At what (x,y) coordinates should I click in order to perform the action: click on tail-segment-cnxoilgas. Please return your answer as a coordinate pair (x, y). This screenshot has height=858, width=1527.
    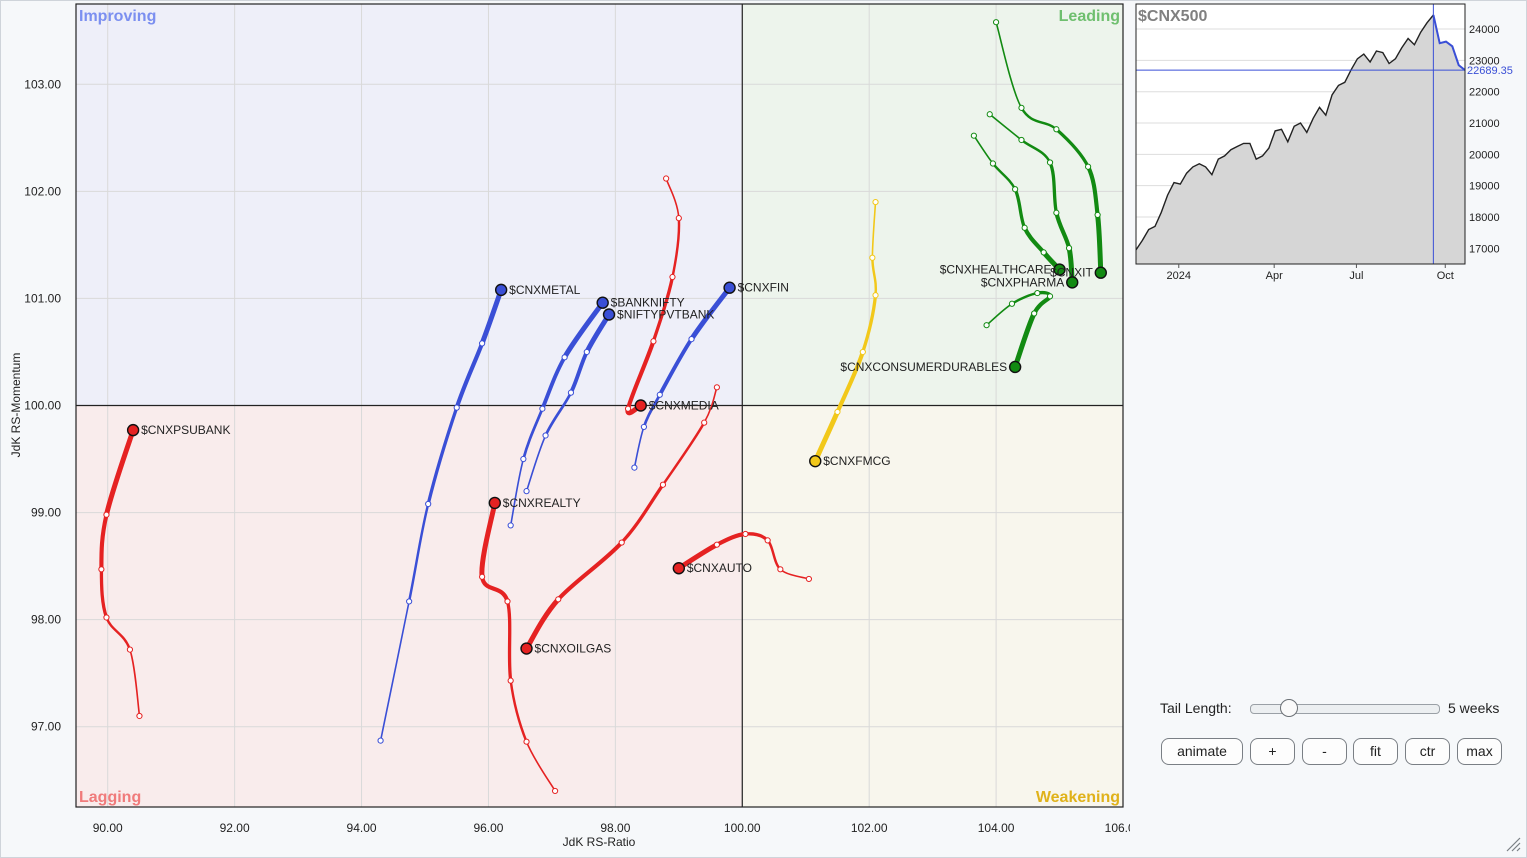
    Looking at the image, I should click on (642, 514).